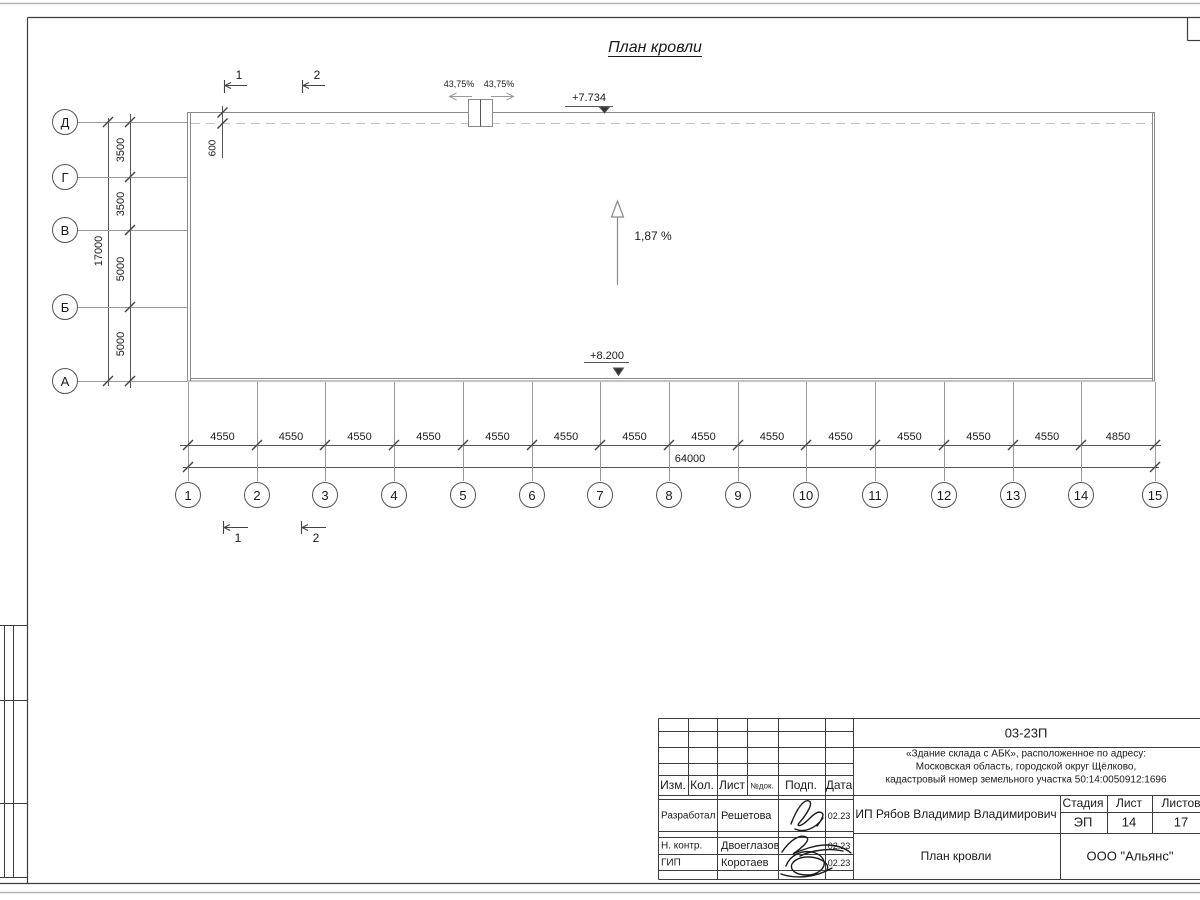  Describe the element at coordinates (463, 495) in the screenshot. I see `col-axis-bubble-5: 5` at that location.